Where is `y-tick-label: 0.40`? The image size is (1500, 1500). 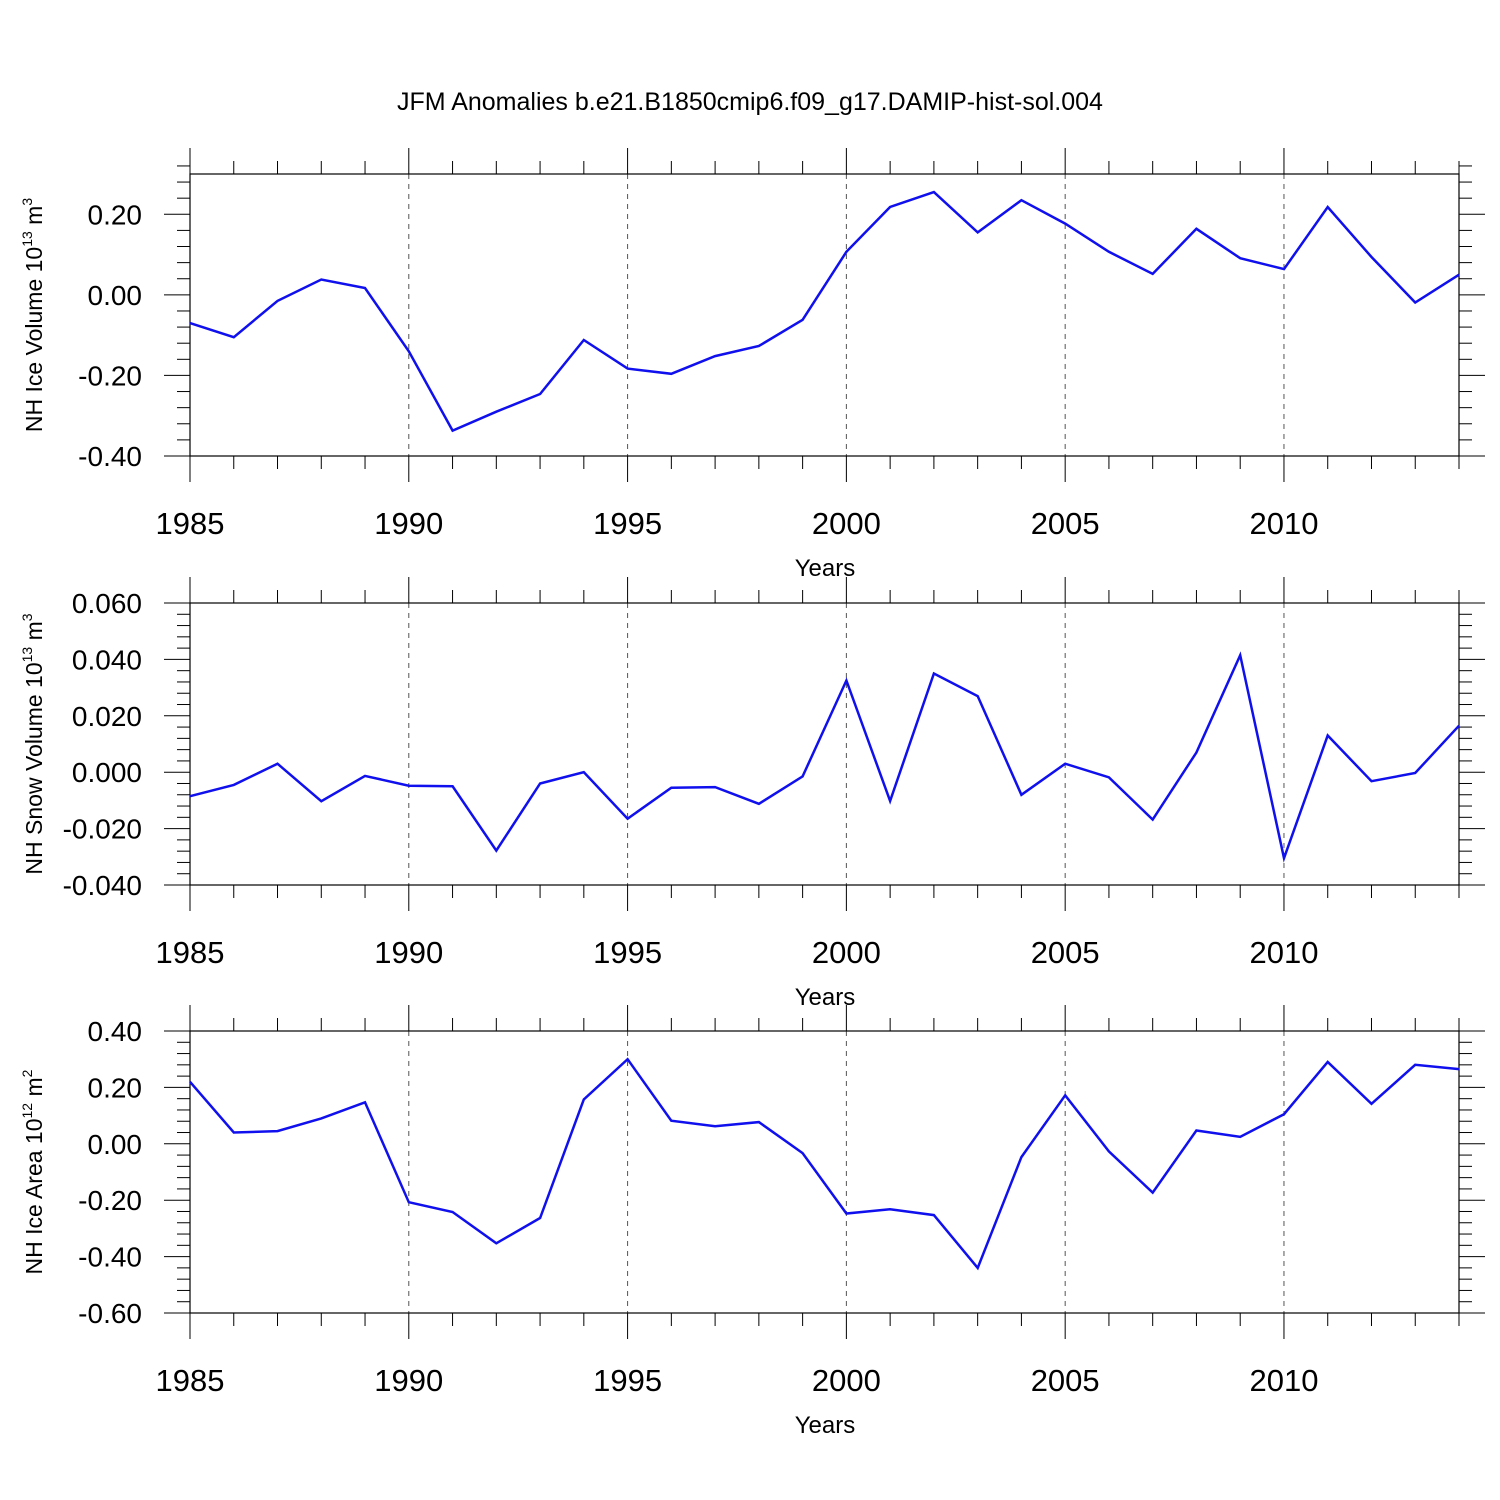 y-tick-label: 0.40 is located at coordinates (115, 1031).